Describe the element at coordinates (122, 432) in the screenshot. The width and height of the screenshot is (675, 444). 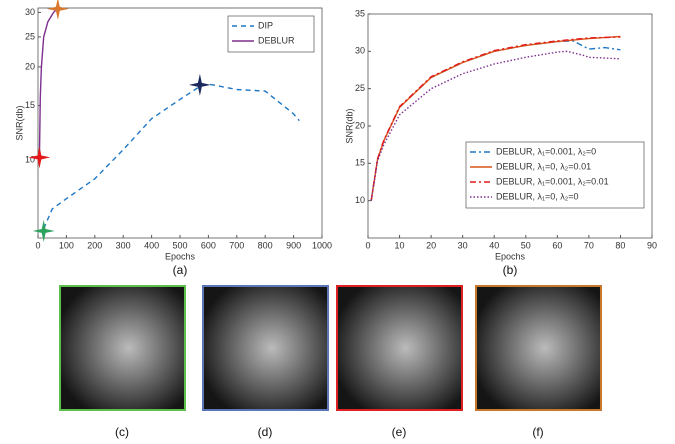
I see `panel-caption: (c)` at that location.